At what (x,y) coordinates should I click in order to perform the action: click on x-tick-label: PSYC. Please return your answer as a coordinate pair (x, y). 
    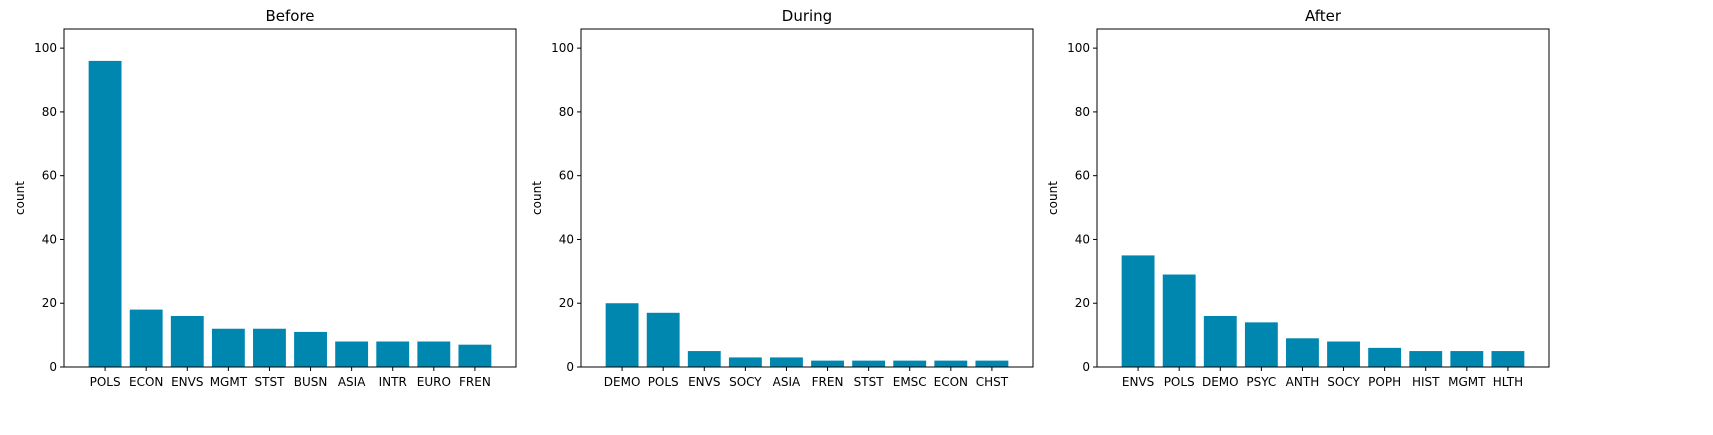
    Looking at the image, I should click on (1261, 382).